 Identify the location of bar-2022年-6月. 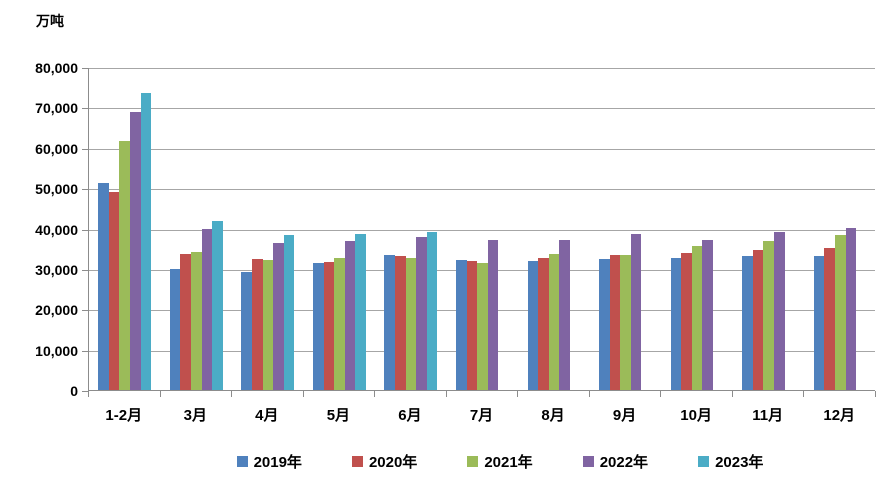
(421, 313).